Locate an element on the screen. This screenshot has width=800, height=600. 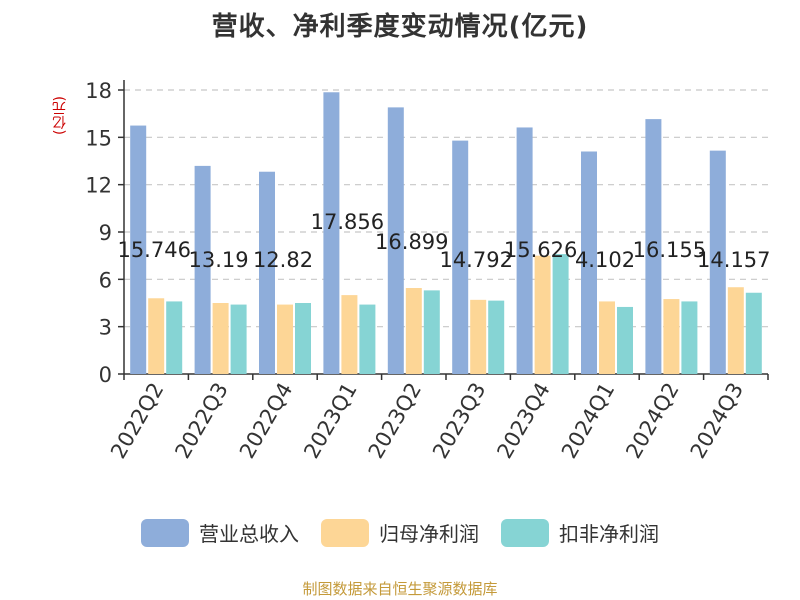
data-label: 14.792 is located at coordinates (475, 260).